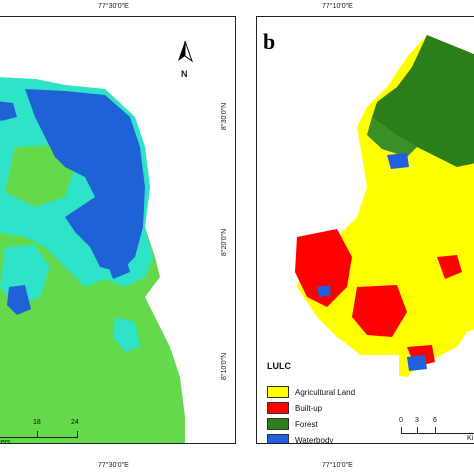 The width and height of the screenshot is (474, 474). Describe the element at coordinates (85, 180) in the screenshot. I see `region-deep-blue` at that location.